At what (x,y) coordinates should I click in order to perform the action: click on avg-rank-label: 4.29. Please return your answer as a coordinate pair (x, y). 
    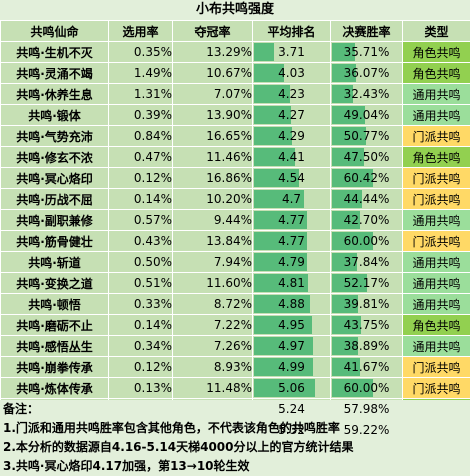
    Looking at the image, I should click on (291, 136).